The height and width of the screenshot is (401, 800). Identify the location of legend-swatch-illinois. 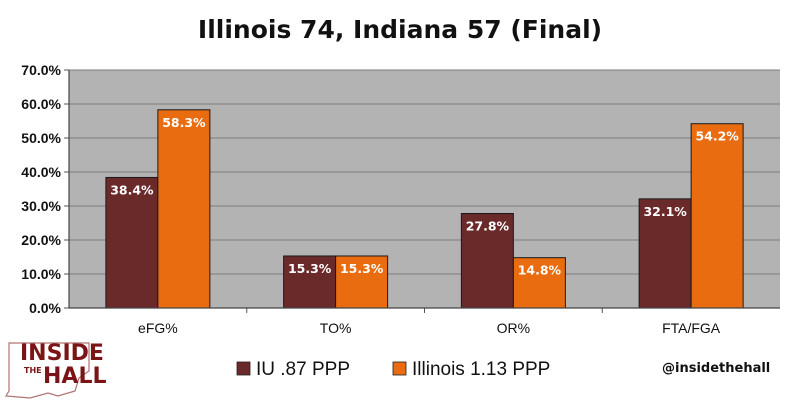
(399, 368).